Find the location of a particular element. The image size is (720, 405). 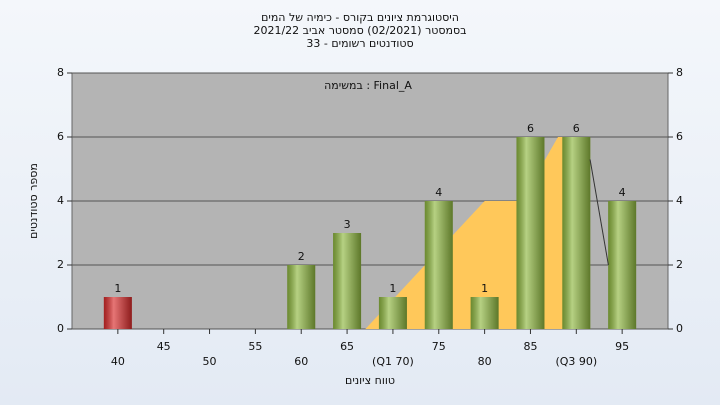

x-tick-label: 95 is located at coordinates (622, 346).